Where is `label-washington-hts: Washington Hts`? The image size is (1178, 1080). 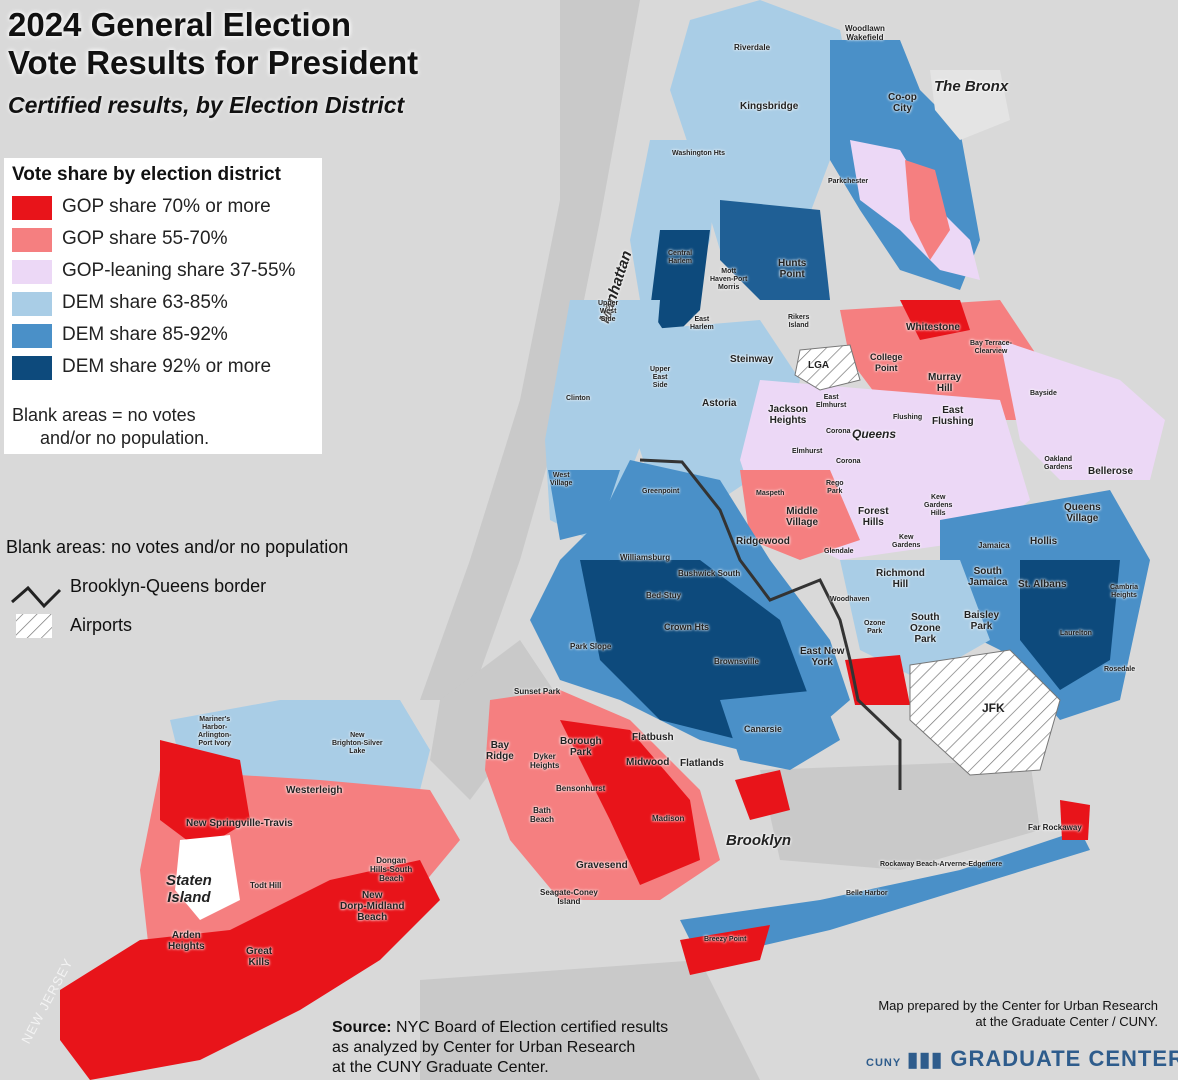 label-washington-hts: Washington Hts is located at coordinates (698, 153).